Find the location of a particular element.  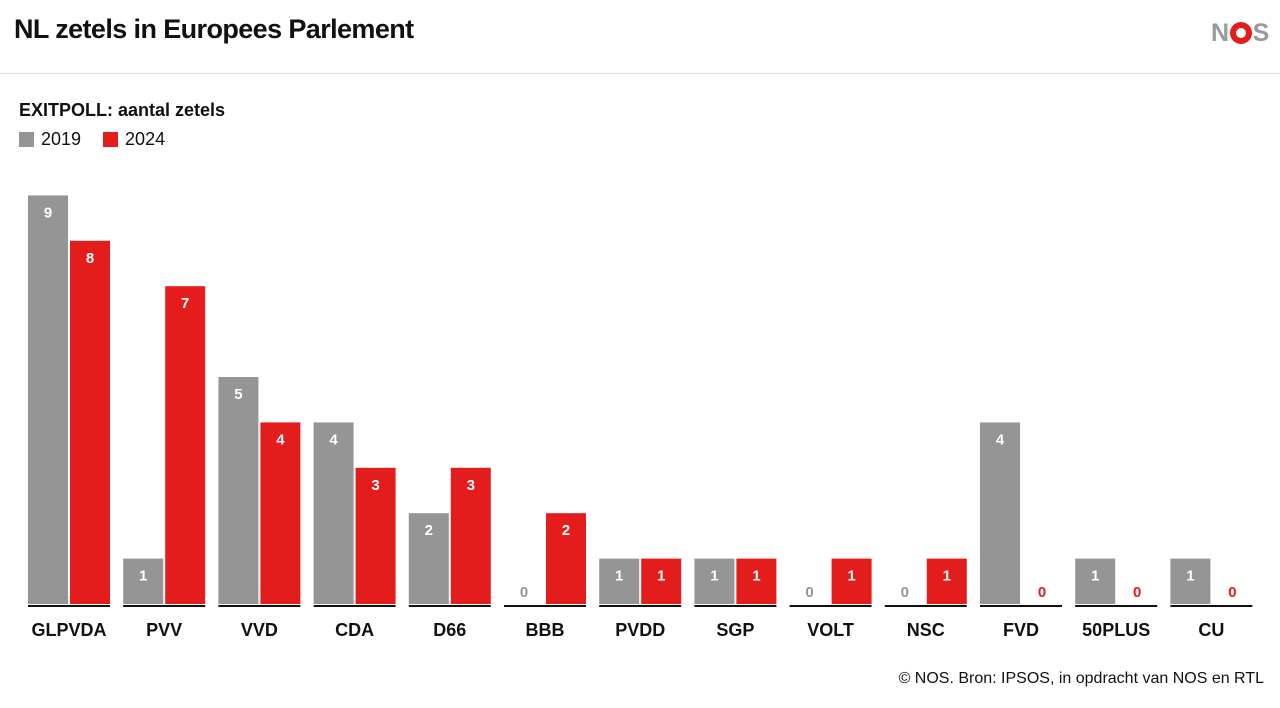

category-label-pvv: PVV is located at coordinates (164, 630).